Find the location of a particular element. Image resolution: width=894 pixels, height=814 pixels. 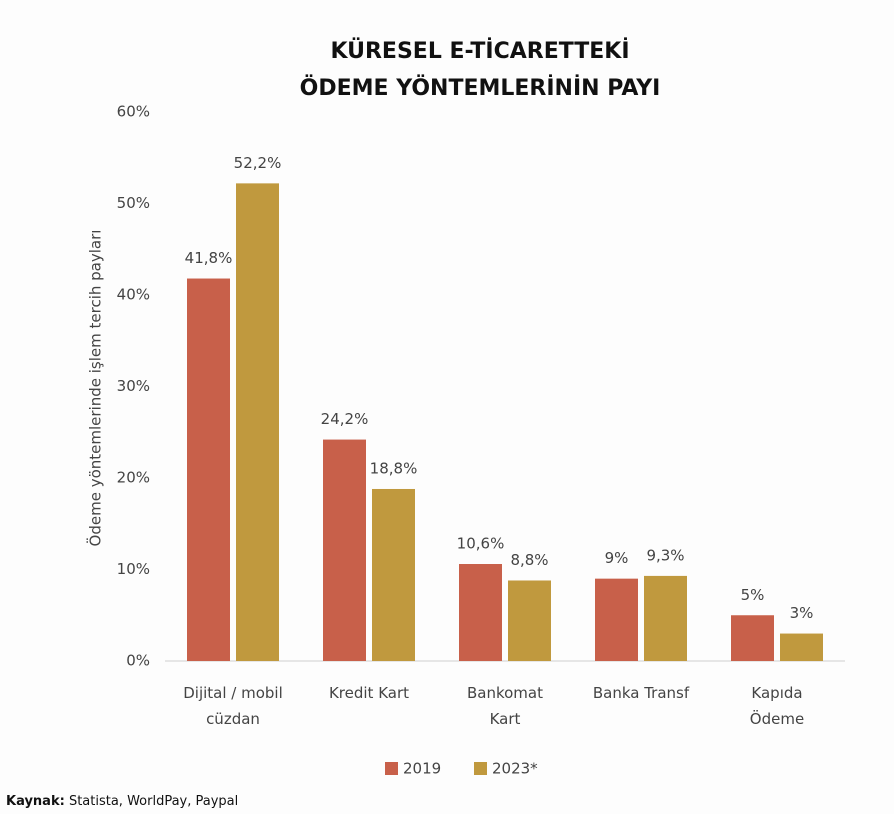

x-tick-label-line: Banka Transf is located at coordinates (641, 693).